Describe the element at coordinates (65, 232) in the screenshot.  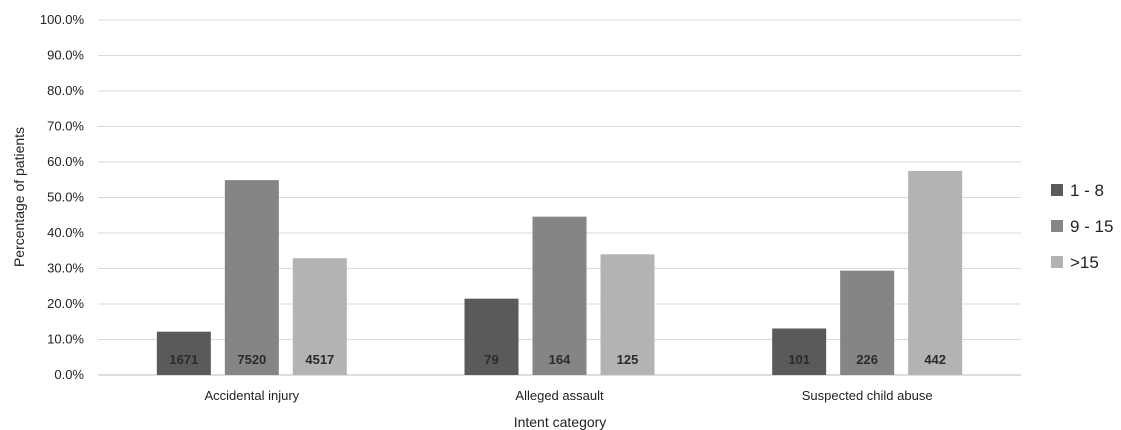
I see `y-tick-label: 40.0%` at that location.